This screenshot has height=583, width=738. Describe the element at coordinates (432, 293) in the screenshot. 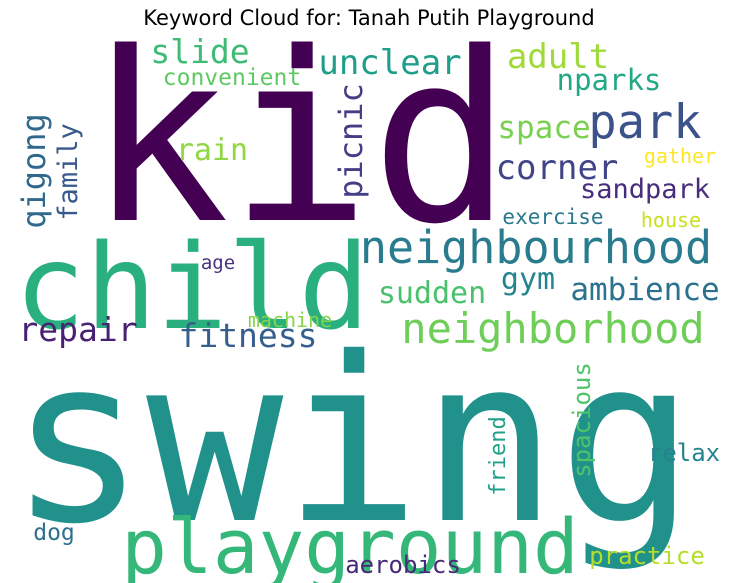

I see `word-sudden: sudden` at that location.